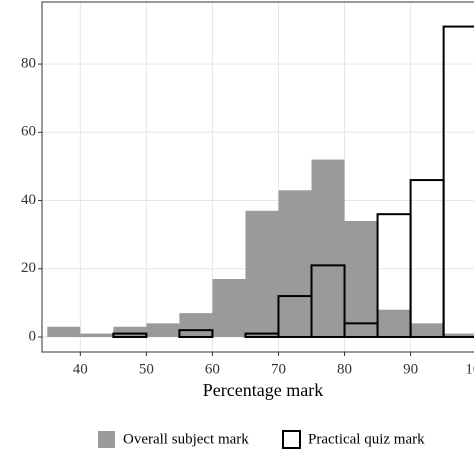 This screenshot has width=474, height=474. Describe the element at coordinates (212, 369) in the screenshot. I see `x-tick-label: 60` at that location.